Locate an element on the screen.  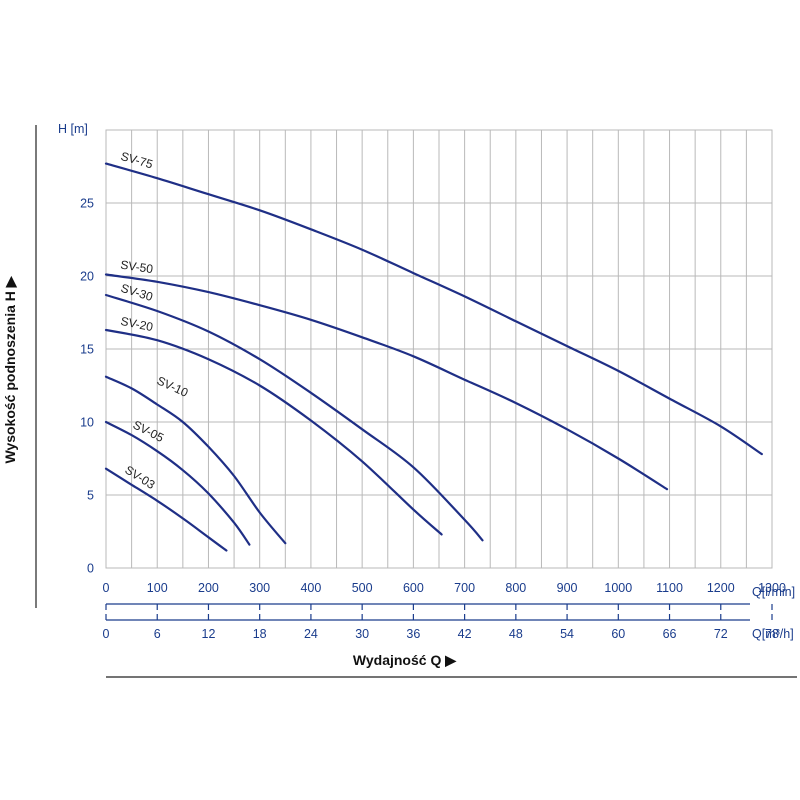
x-tick-label: 1300 is located at coordinates (772, 588).